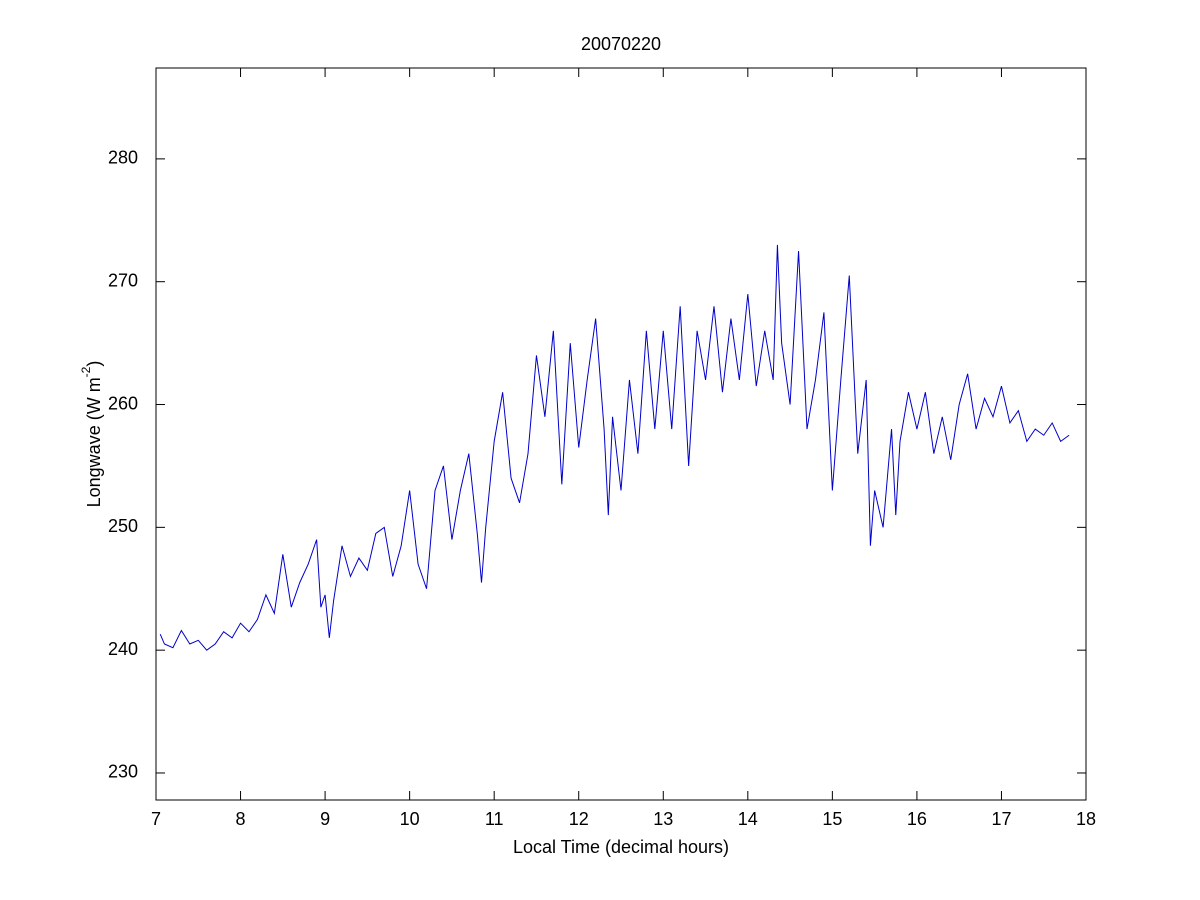  What do you see at coordinates (86, 371) in the screenshot?
I see `y-label-superscript: -2` at bounding box center [86, 371].